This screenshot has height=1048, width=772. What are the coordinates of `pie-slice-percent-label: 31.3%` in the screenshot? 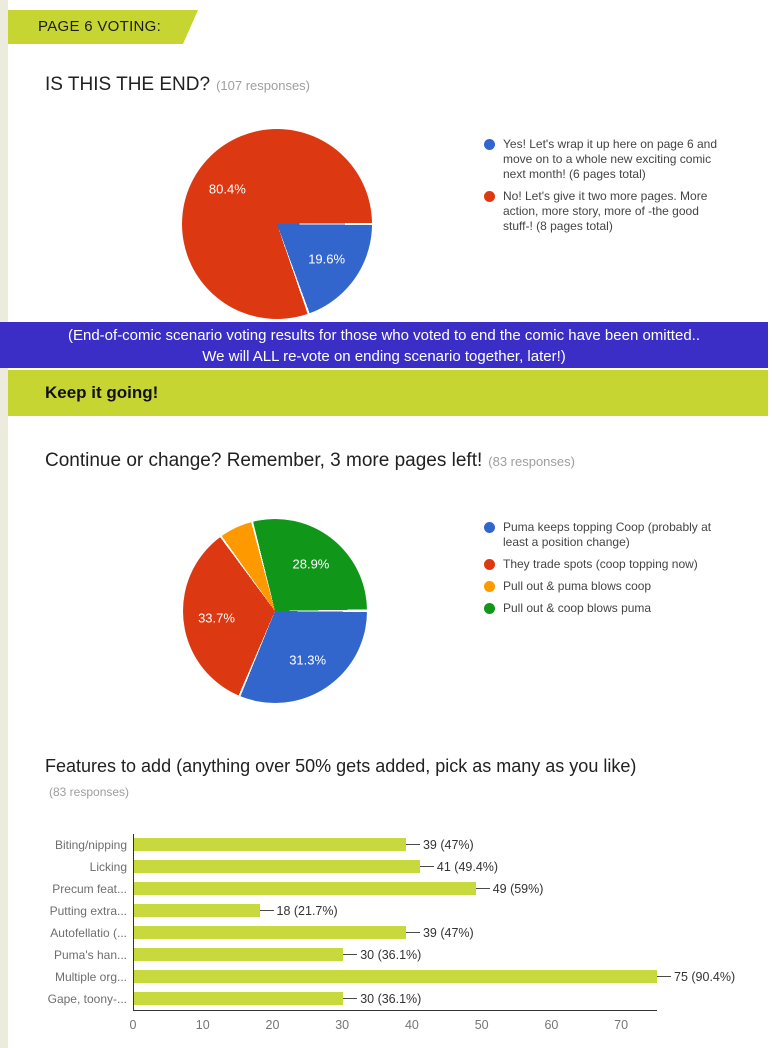 It's located at (308, 660).